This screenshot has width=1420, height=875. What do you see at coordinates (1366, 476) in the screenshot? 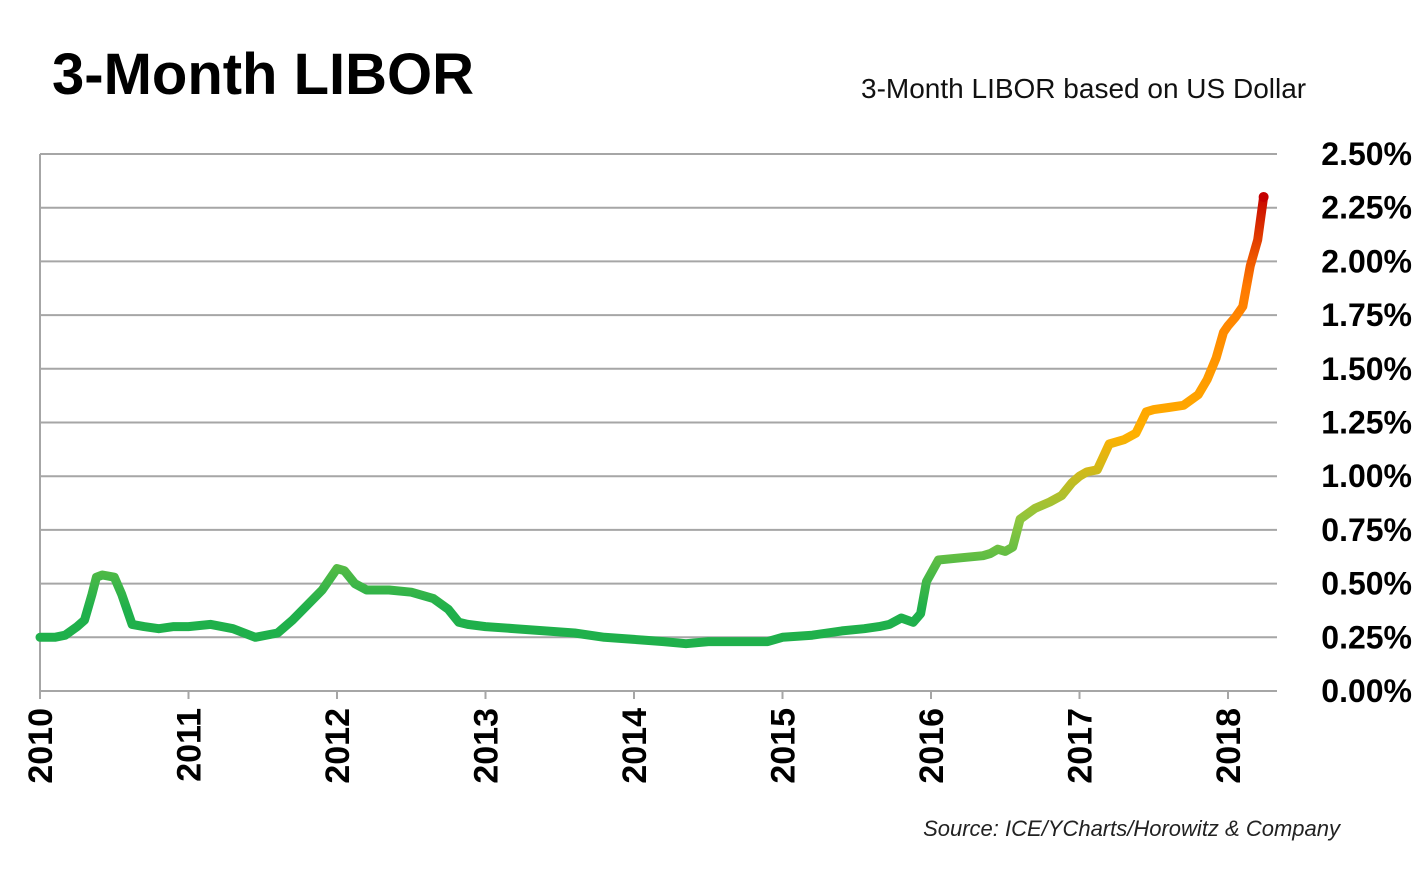
I see `y-tick-label-4: 1.00%` at bounding box center [1366, 476].